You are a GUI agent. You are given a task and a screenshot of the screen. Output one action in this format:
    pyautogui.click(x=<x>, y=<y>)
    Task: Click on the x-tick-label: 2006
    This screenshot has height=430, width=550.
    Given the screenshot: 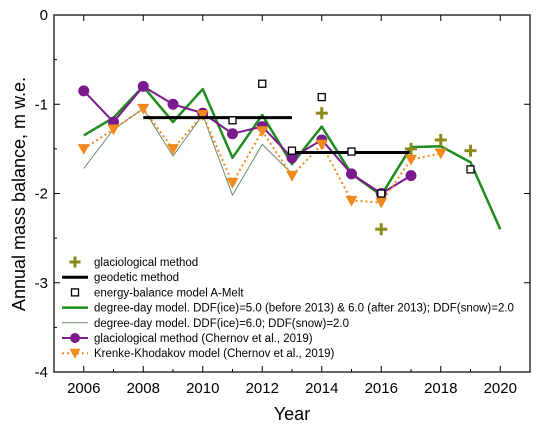 What is the action you would take?
    pyautogui.click(x=83, y=388)
    